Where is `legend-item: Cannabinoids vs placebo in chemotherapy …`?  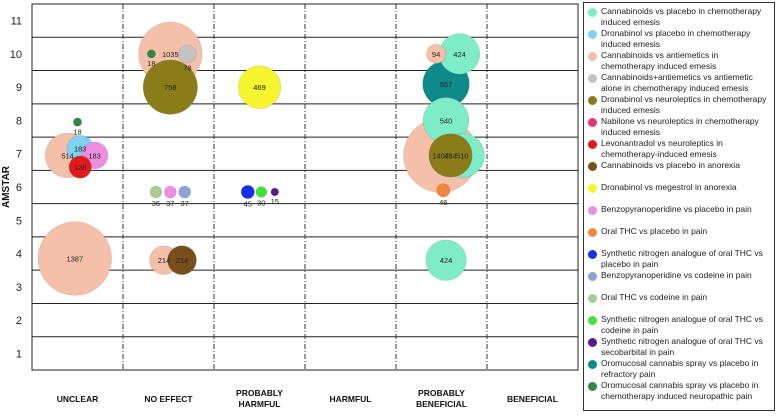 legend-item: Cannabinoids vs placebo in chemotherapy … is located at coordinates (679, 16).